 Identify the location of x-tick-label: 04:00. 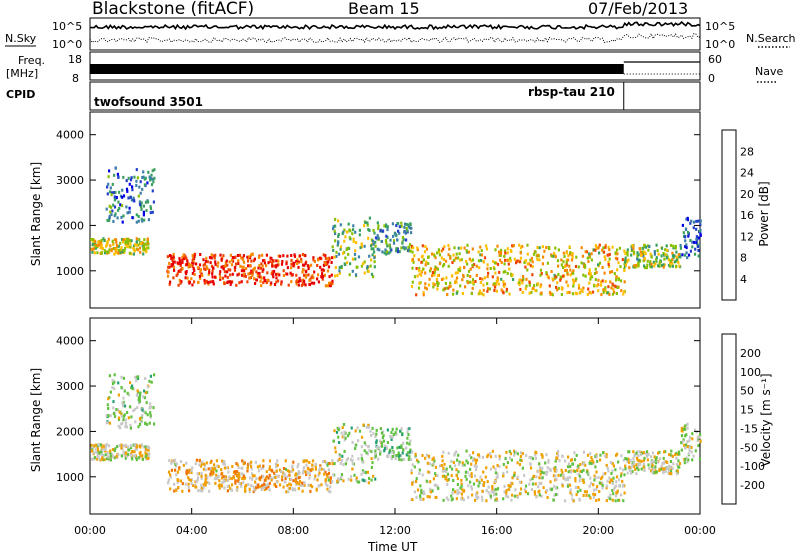
(192, 530).